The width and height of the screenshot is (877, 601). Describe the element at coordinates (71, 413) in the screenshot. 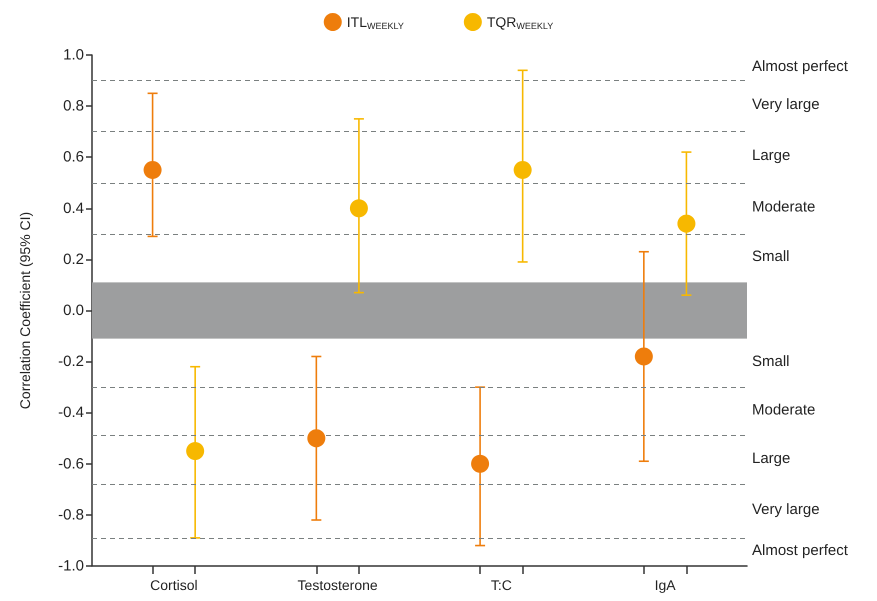

I see `y-tick-label: -0.4` at that location.